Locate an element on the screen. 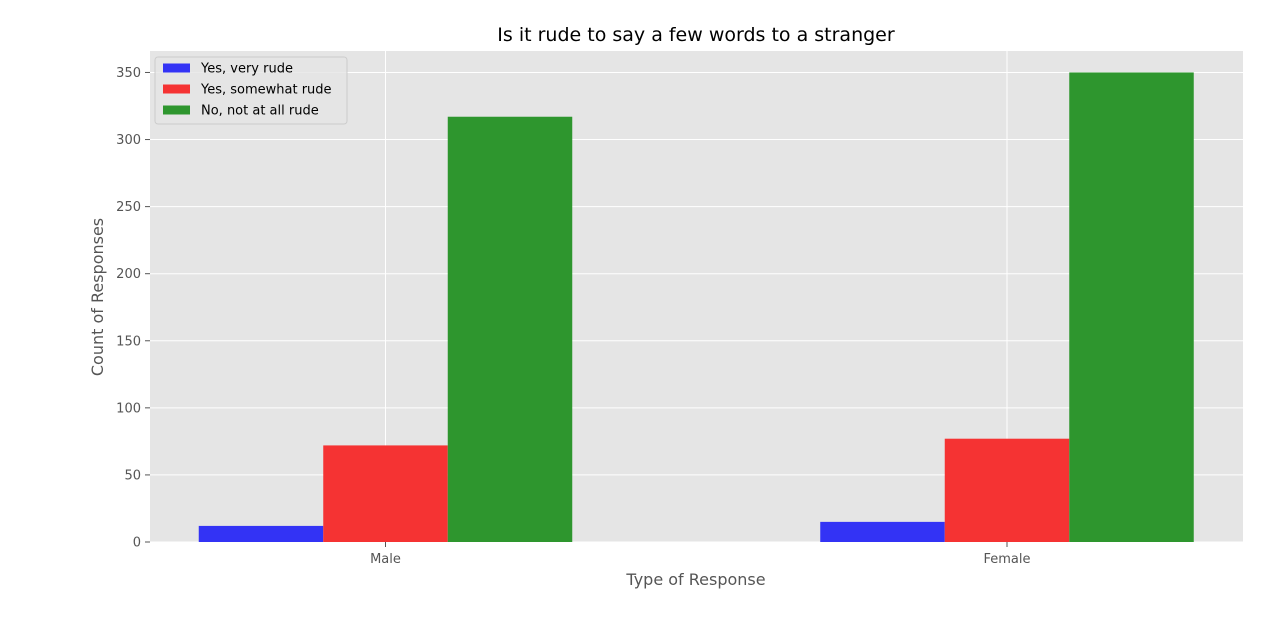 The width and height of the screenshot is (1280, 623). y-tick-label: 350 is located at coordinates (128, 73).